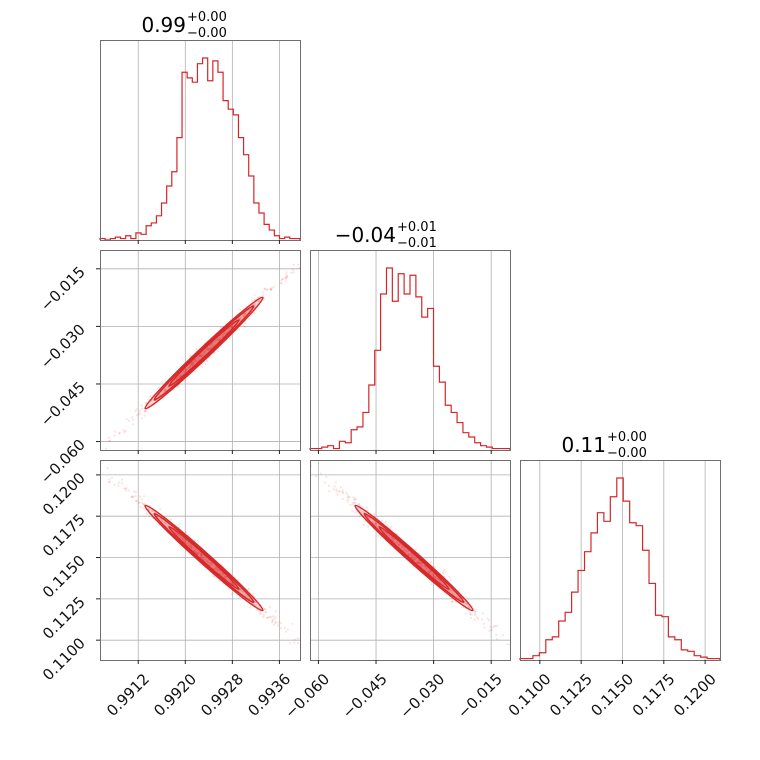  I want to click on y-tick-label: 0.1175, so click(64, 535).